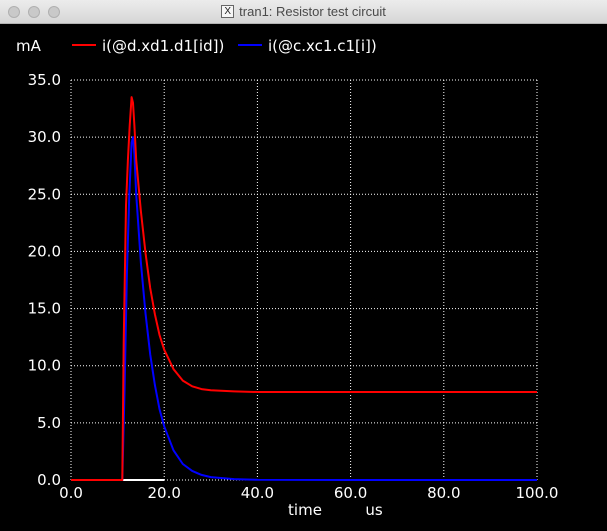 This screenshot has width=607, height=531. Describe the element at coordinates (44, 80) in the screenshot. I see `y-tick-label: 35.0` at that location.